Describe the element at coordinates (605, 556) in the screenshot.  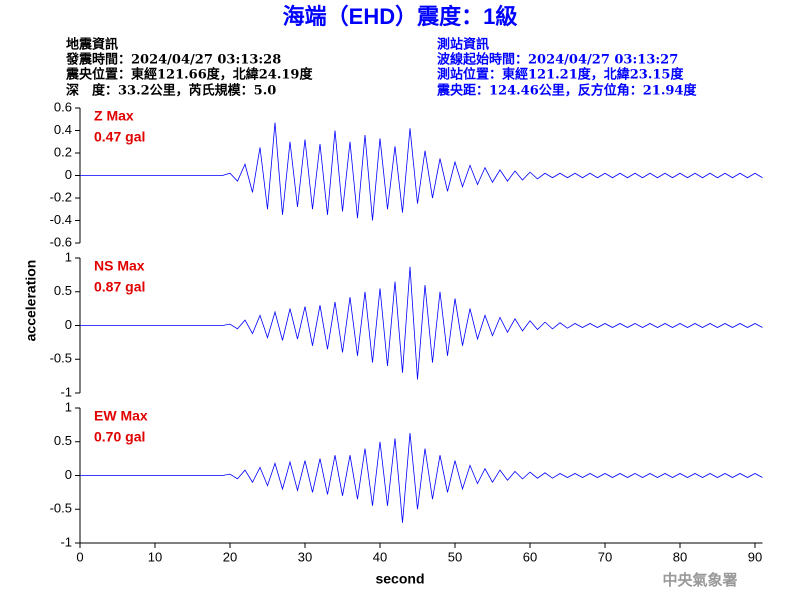
I see `x-tick-label: 70` at that location.